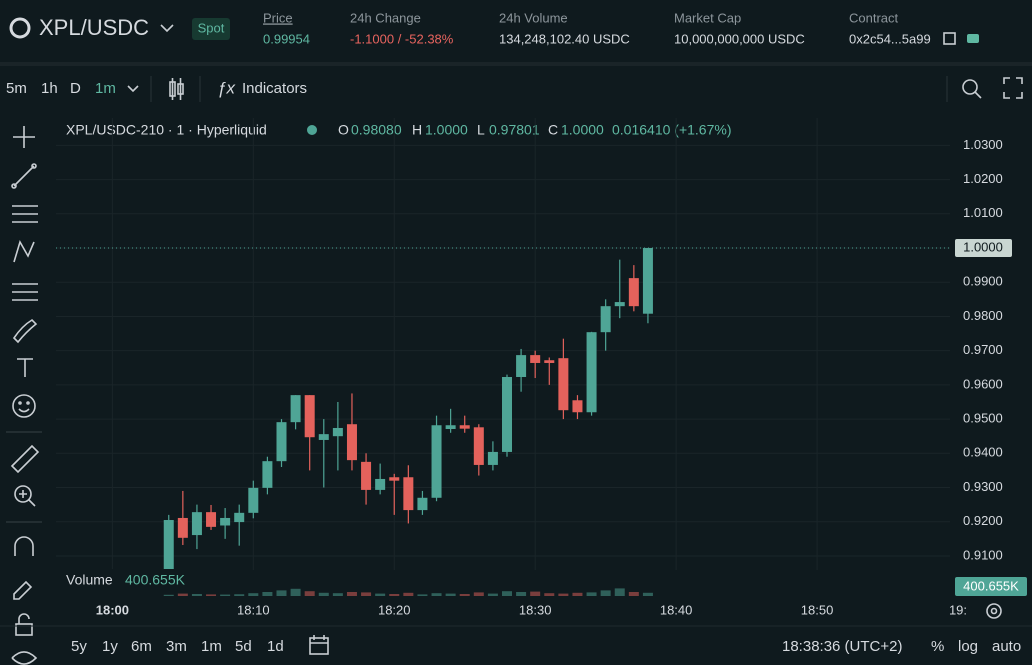 The image size is (1032, 665). Describe the element at coordinates (994, 611) in the screenshot. I see `settings-button` at that location.